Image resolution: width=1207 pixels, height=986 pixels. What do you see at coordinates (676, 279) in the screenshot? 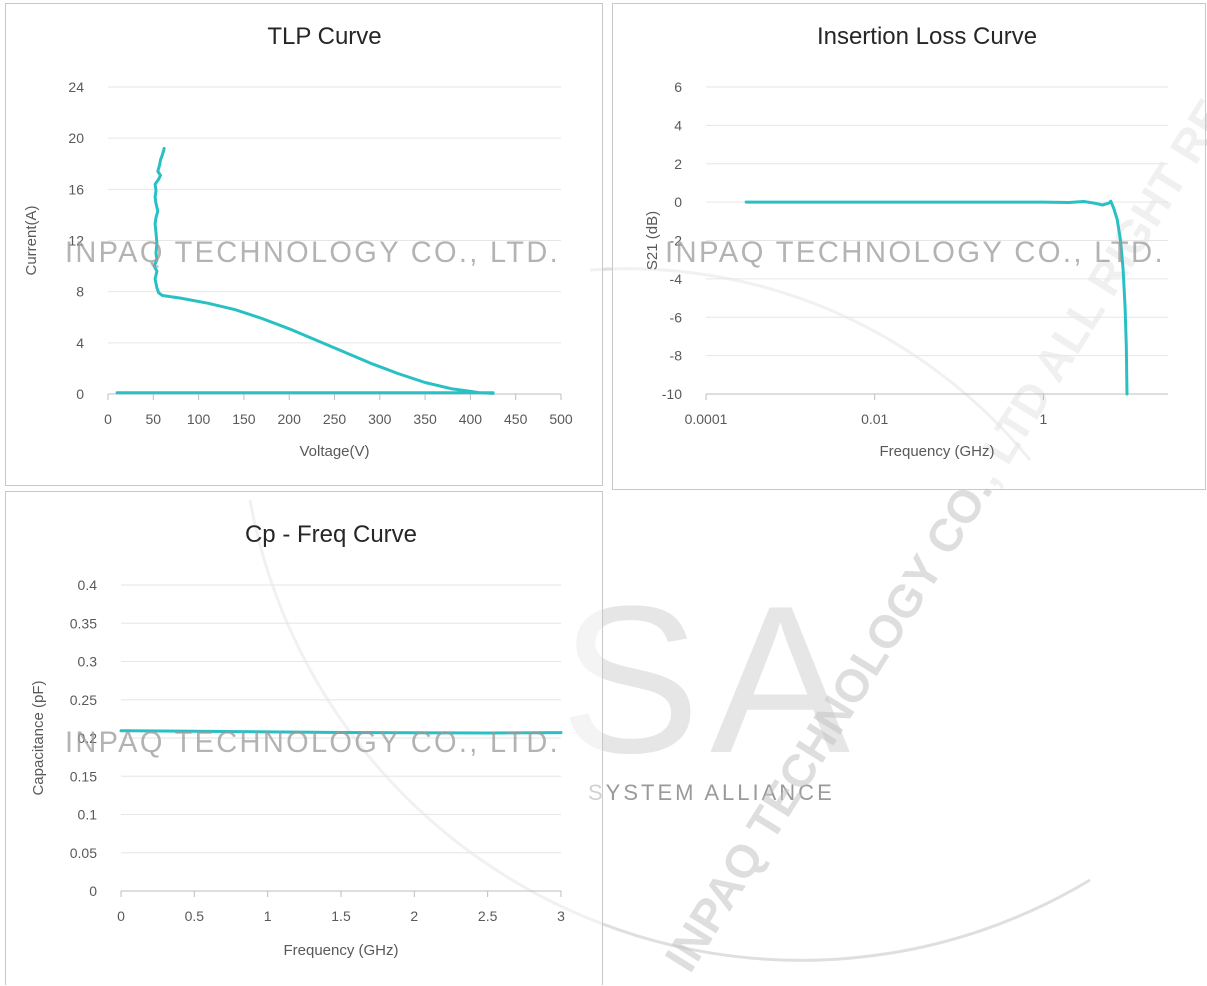
I see `y-tick-label: -4` at bounding box center [676, 279].